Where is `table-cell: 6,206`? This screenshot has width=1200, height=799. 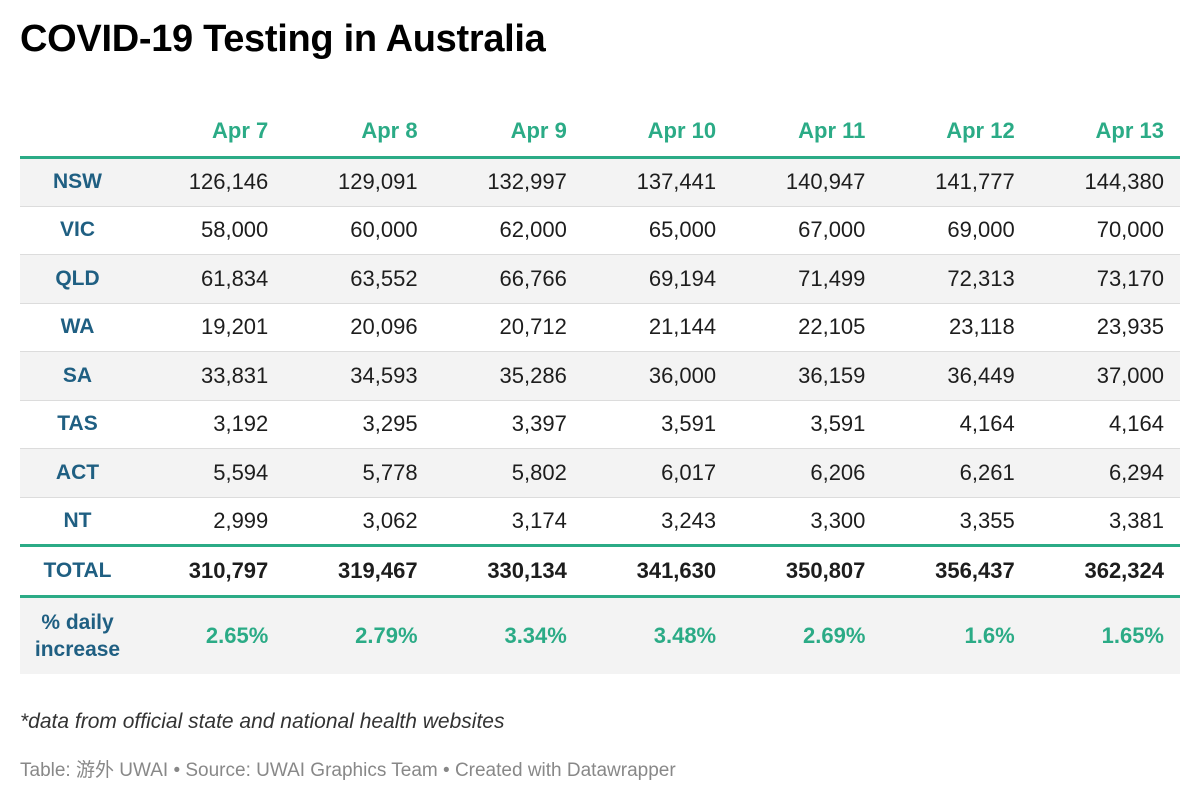
table-cell: 6,206 is located at coordinates (807, 473).